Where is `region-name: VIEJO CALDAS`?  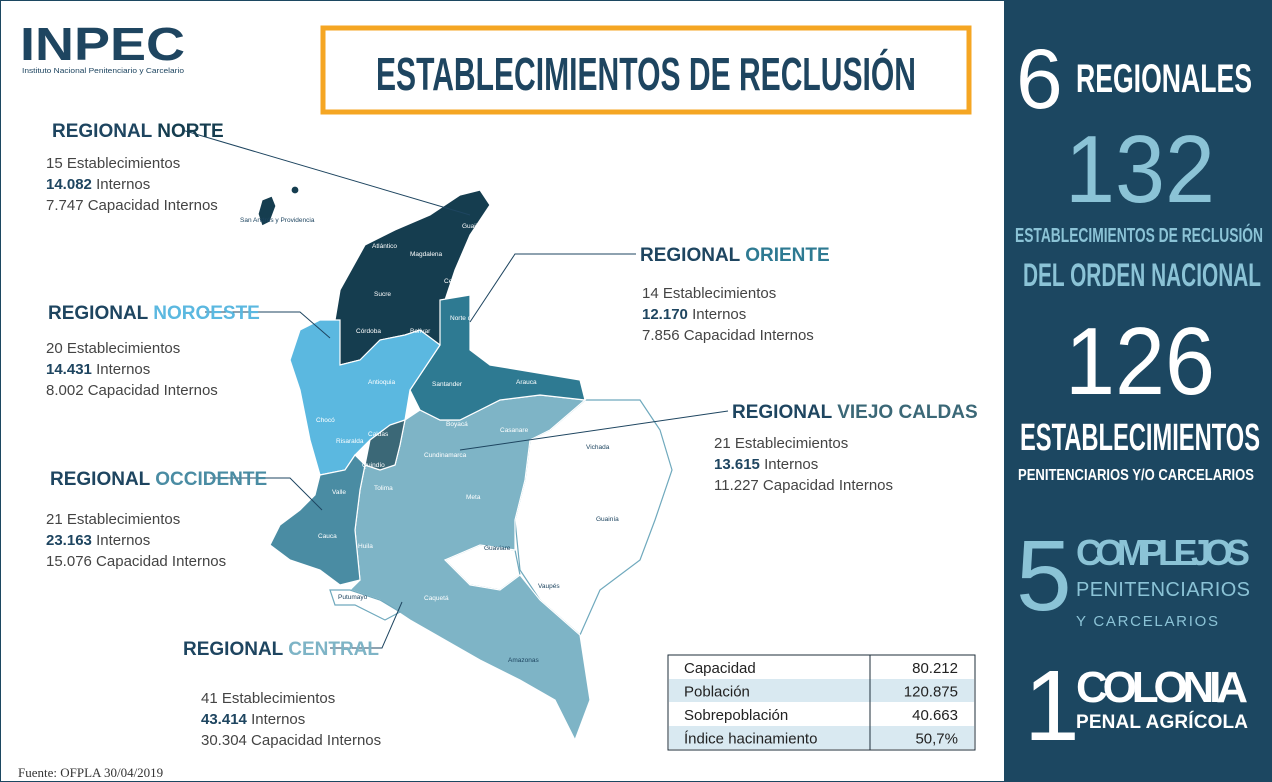
region-name: VIEJO CALDAS is located at coordinates (907, 412).